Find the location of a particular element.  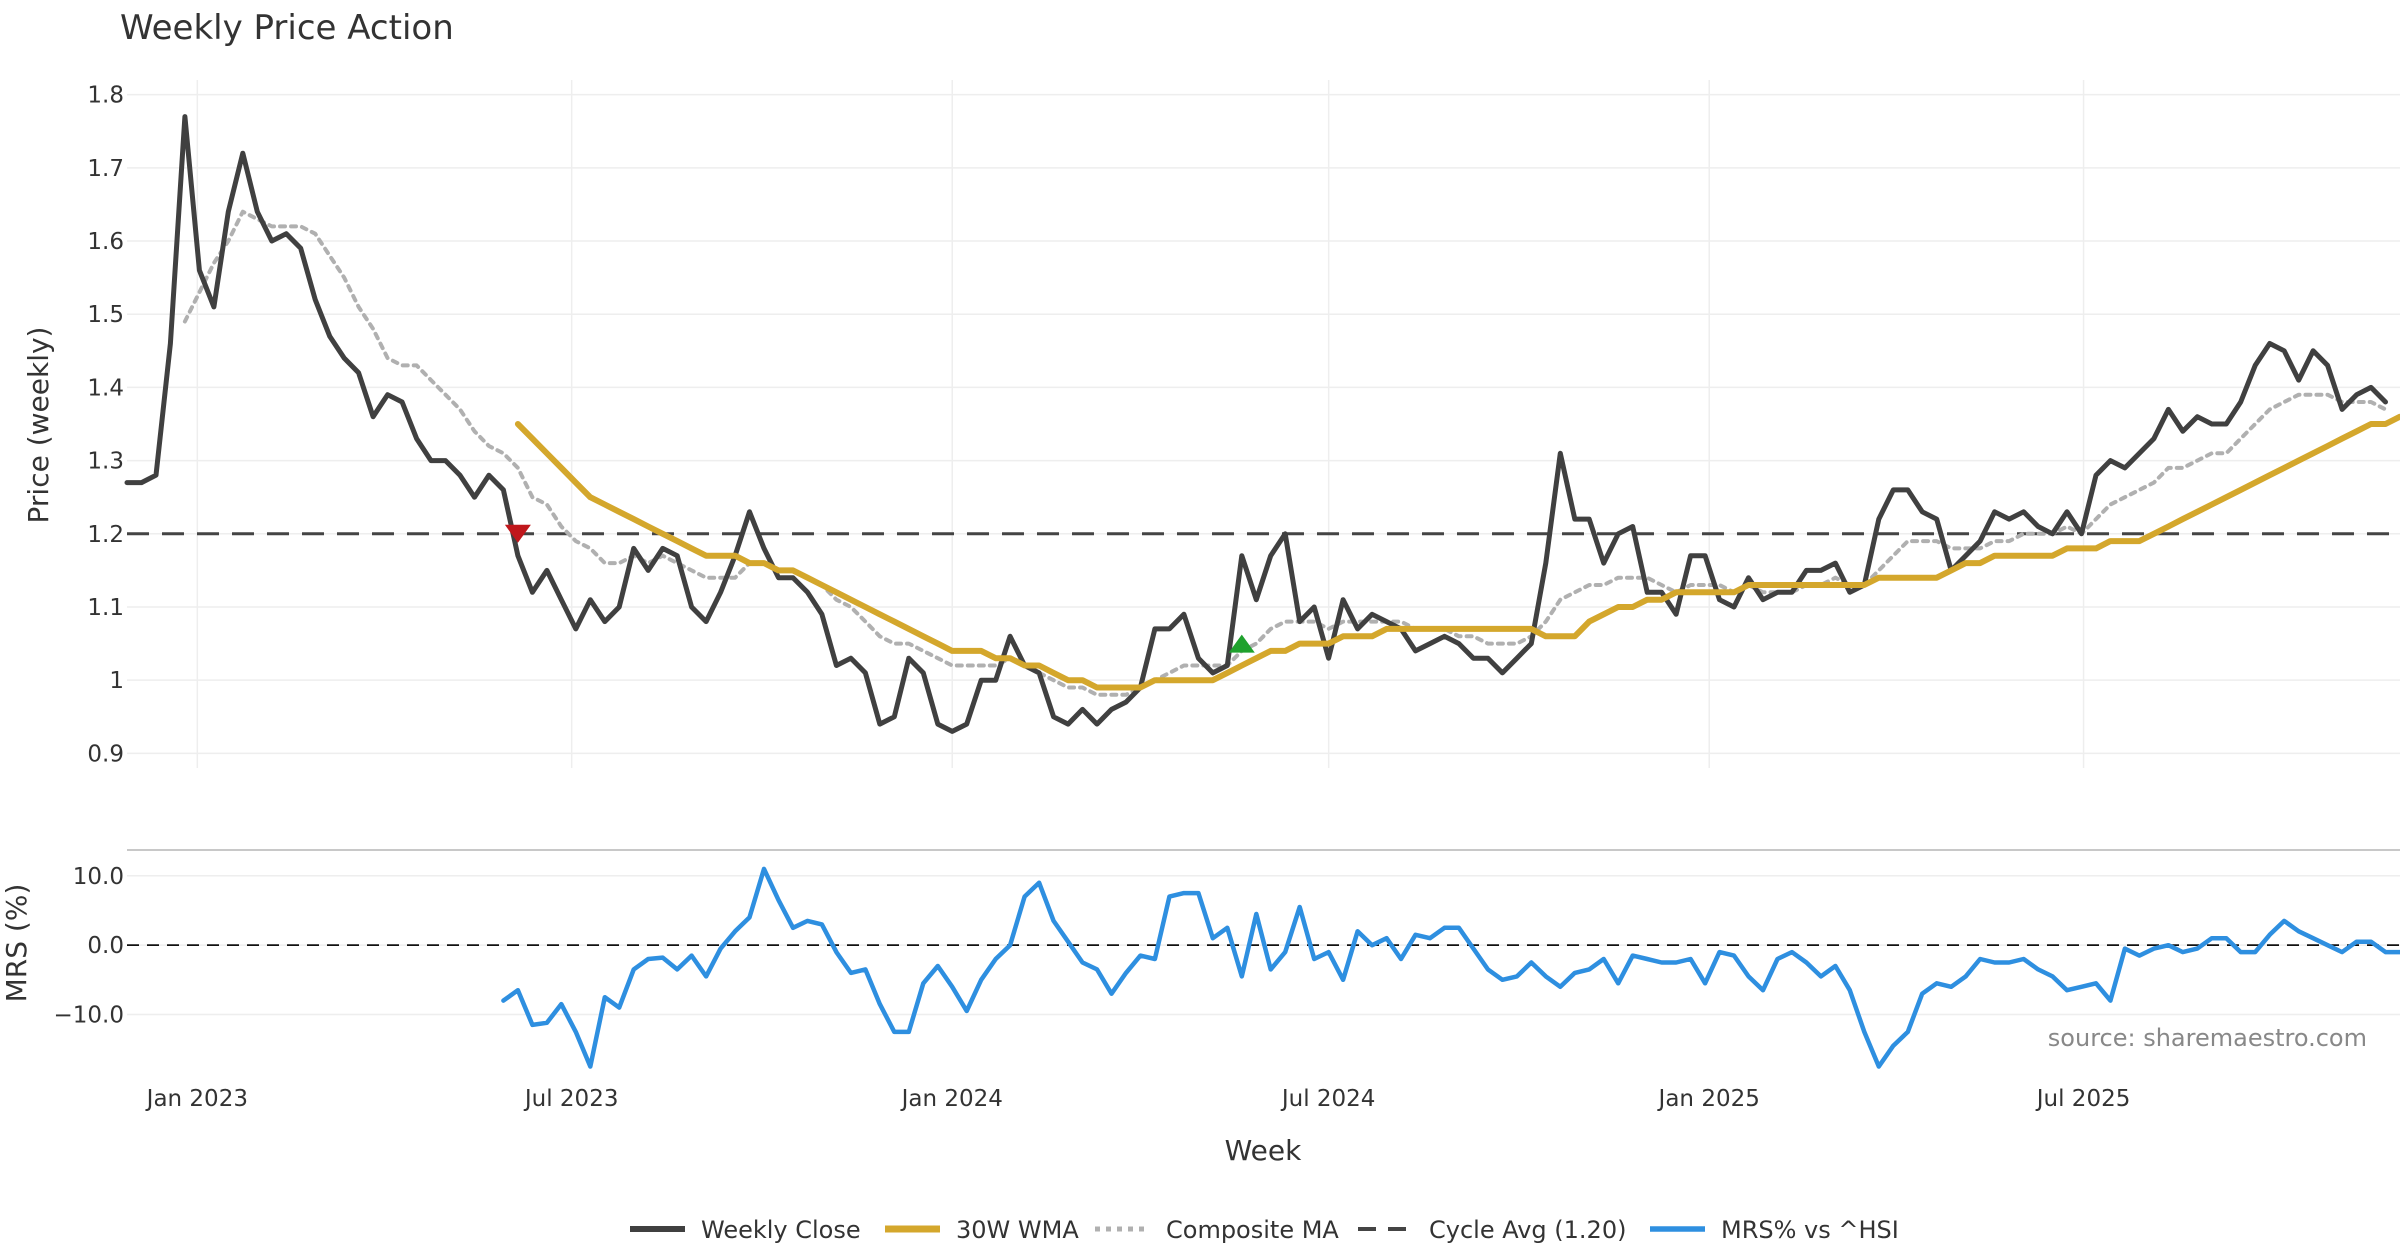

buy-marker is located at coordinates (1241, 643).